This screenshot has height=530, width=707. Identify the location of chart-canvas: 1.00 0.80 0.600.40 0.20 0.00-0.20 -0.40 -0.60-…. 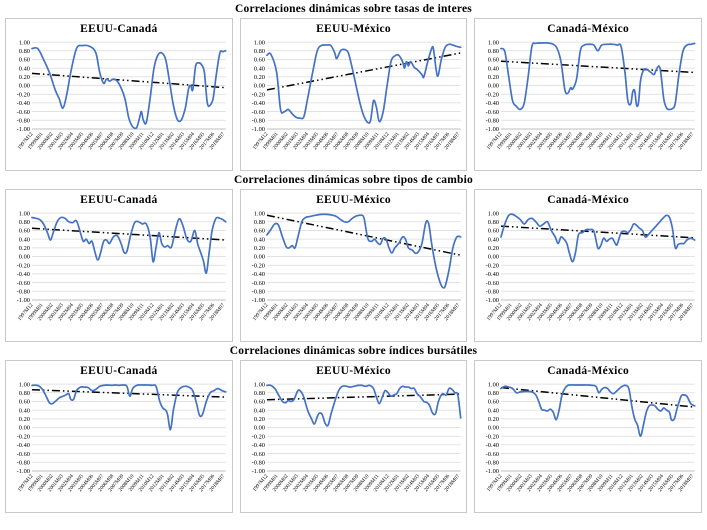
(591, 437).